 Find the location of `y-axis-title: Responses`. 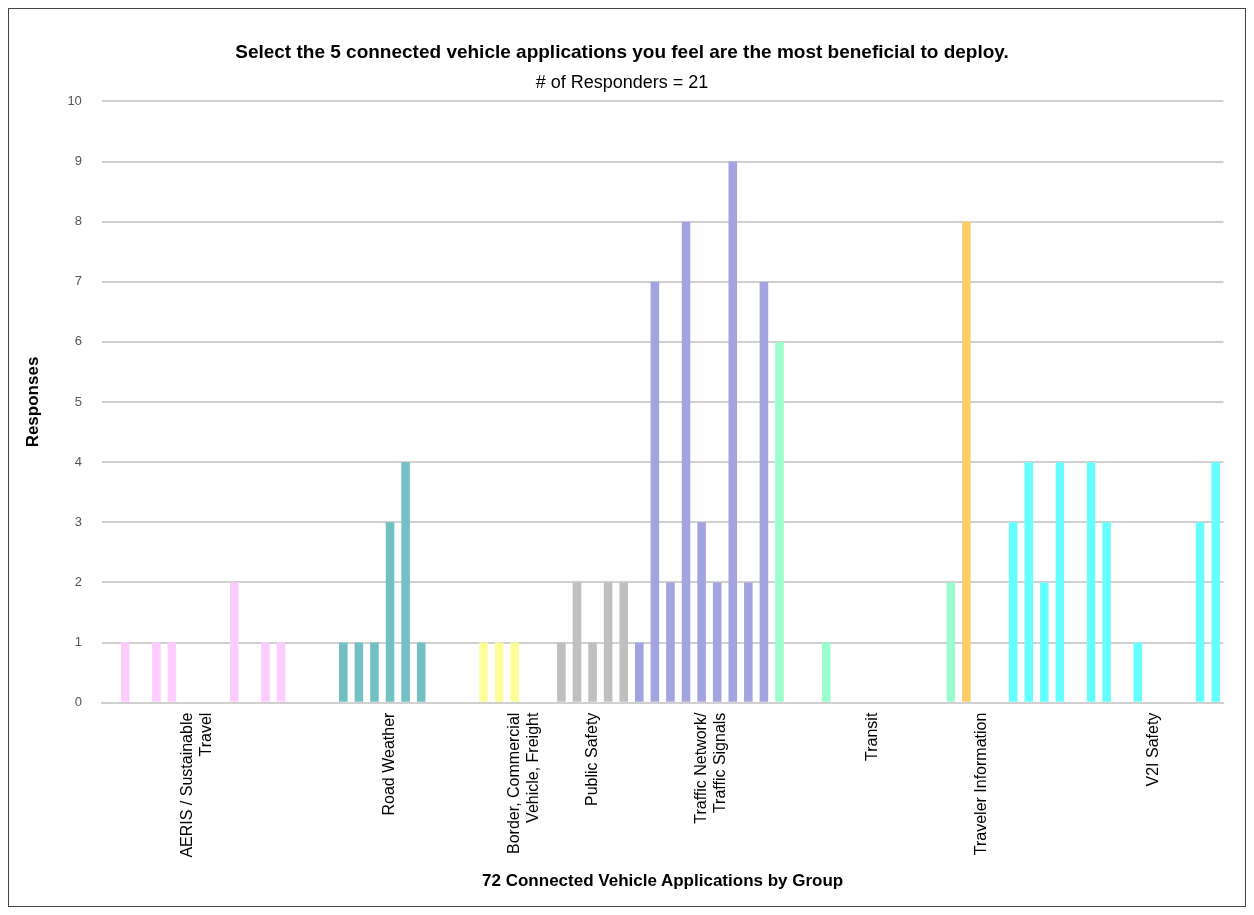

y-axis-title: Responses is located at coordinates (32, 402).